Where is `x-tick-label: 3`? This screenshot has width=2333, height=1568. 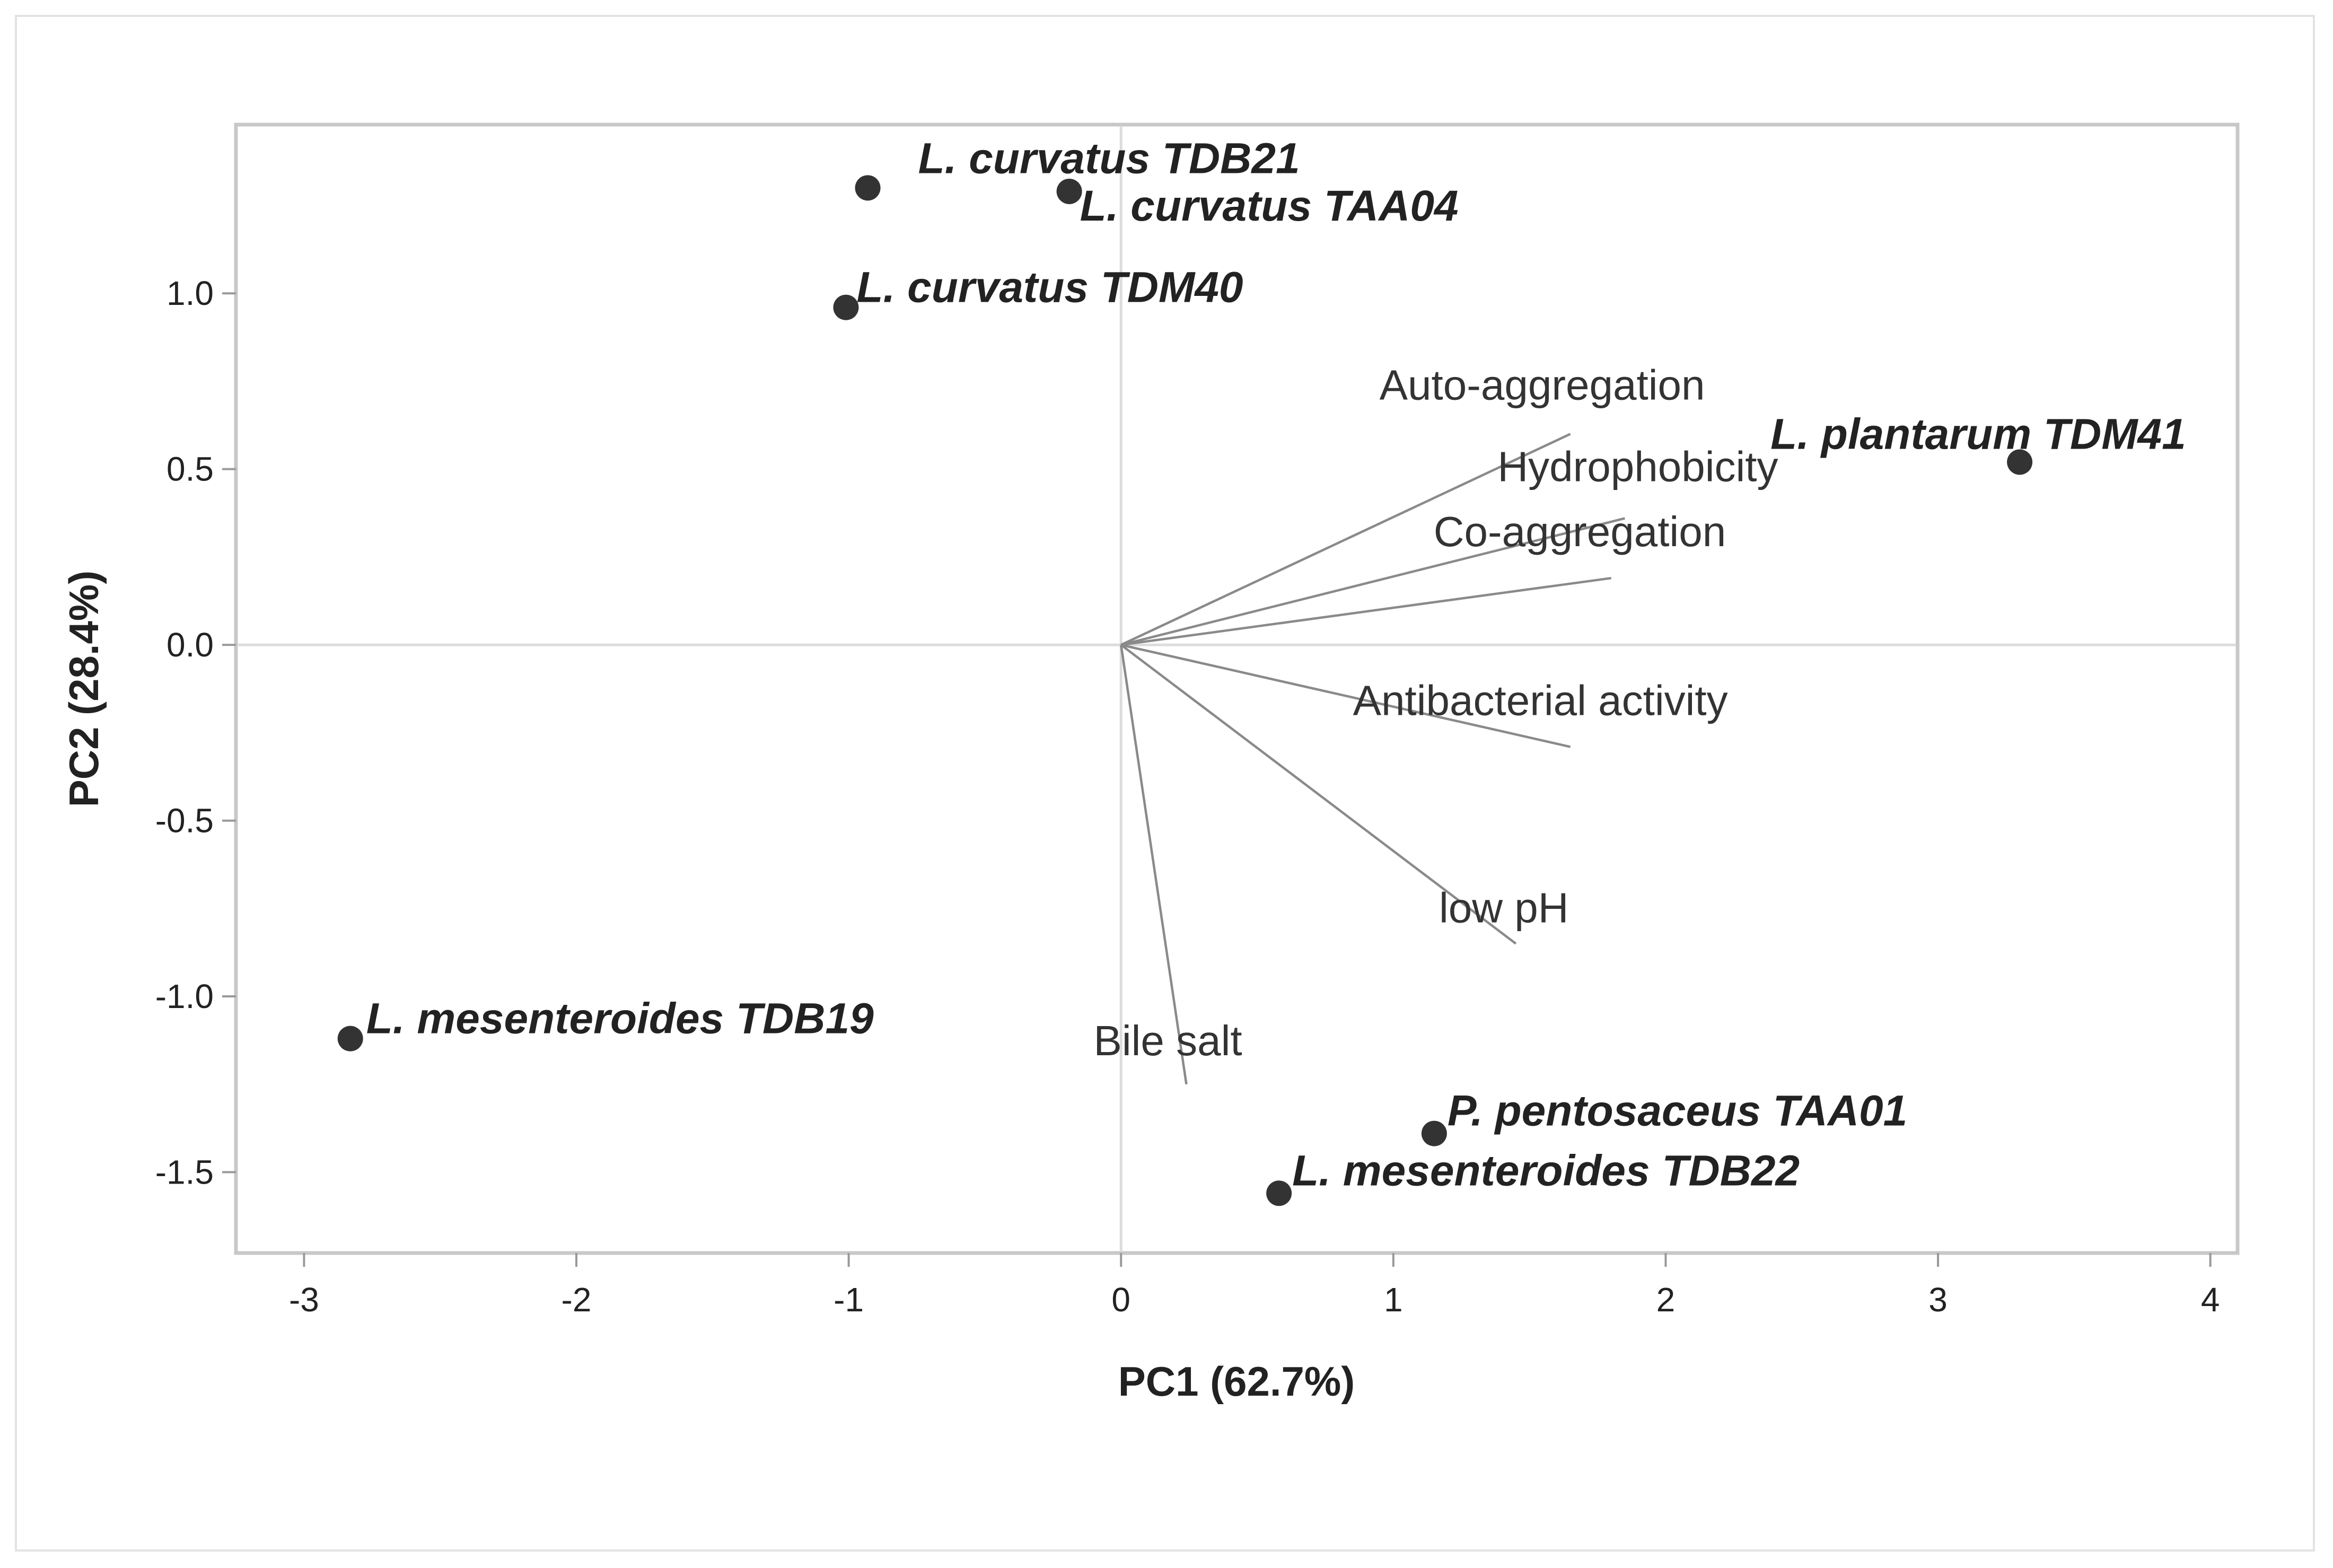
x-tick-label: 3 is located at coordinates (1938, 1300).